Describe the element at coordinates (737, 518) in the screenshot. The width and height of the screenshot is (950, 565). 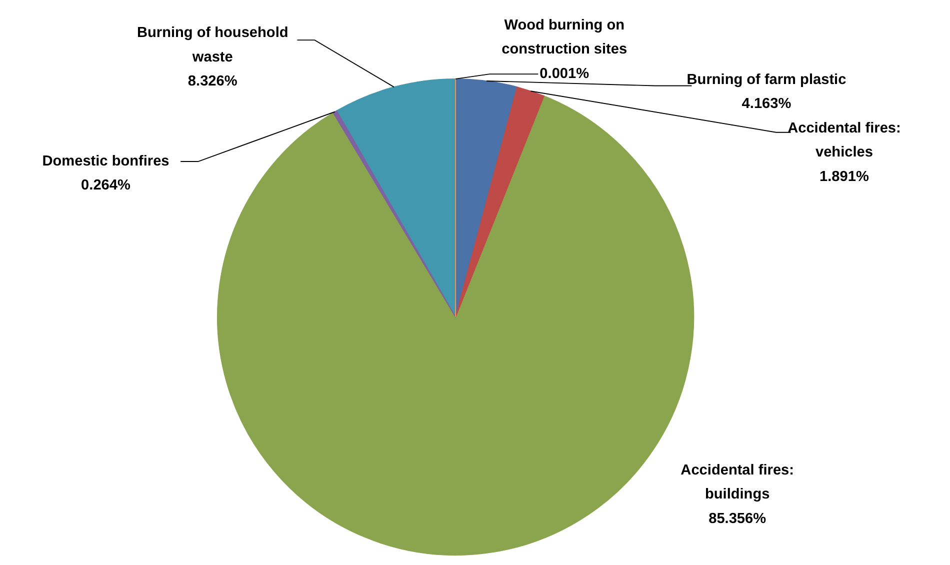
I see `data-label: 85.356%` at that location.